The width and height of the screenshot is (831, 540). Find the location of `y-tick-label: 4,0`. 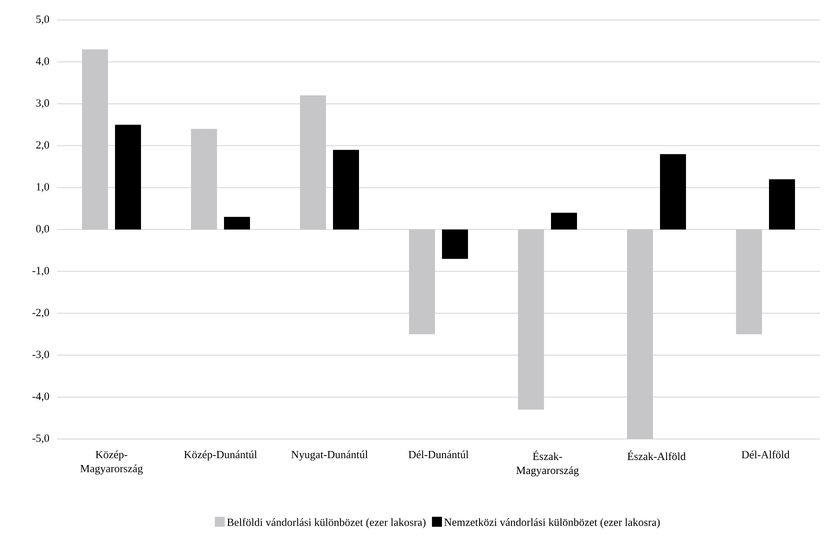

y-tick-label: 4,0 is located at coordinates (43, 61).